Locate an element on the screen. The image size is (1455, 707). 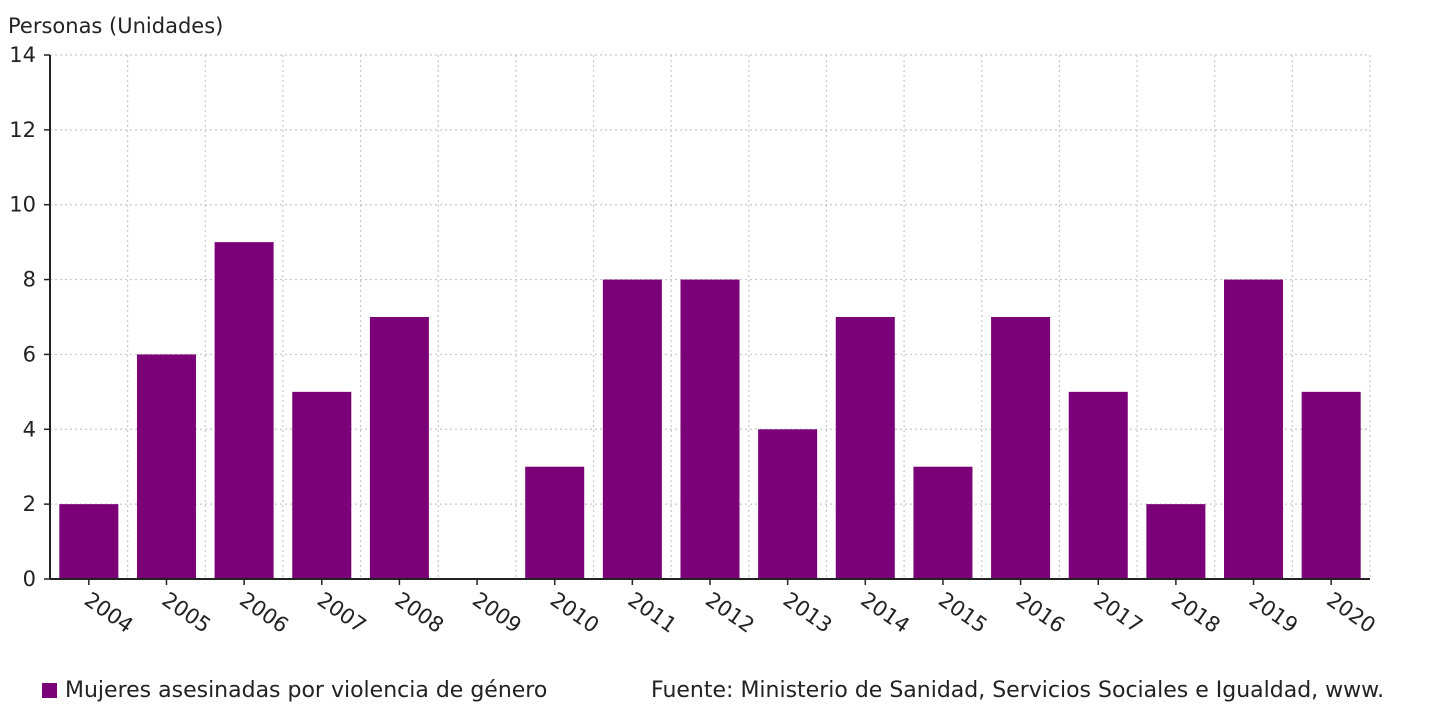
x-tick-label: 2011 is located at coordinates (652, 612).